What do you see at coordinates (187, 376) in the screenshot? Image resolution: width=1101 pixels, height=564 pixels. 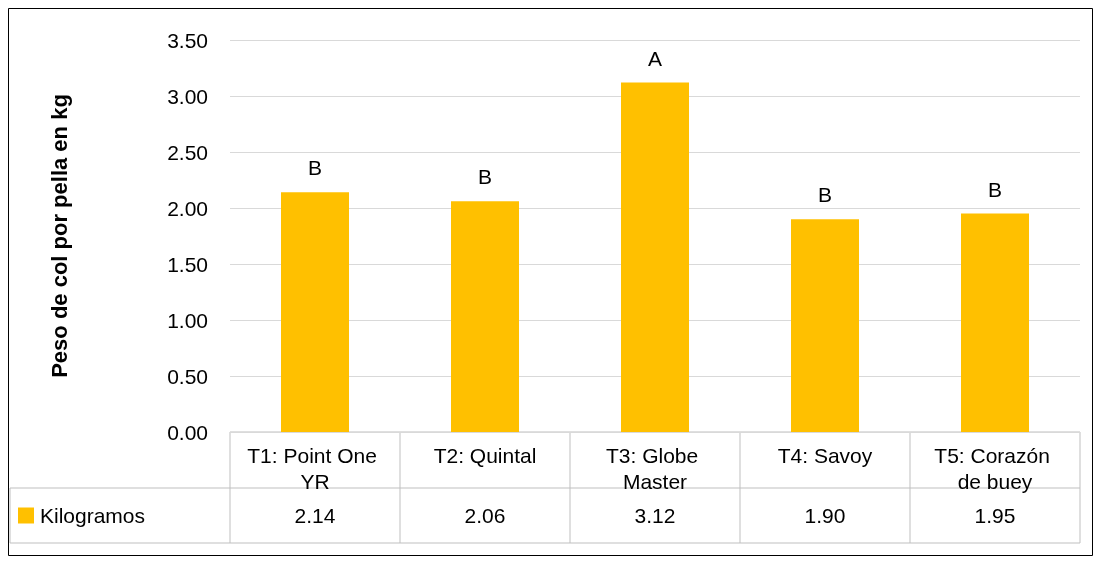 I see `y-tick-label: 0.50` at bounding box center [187, 376].